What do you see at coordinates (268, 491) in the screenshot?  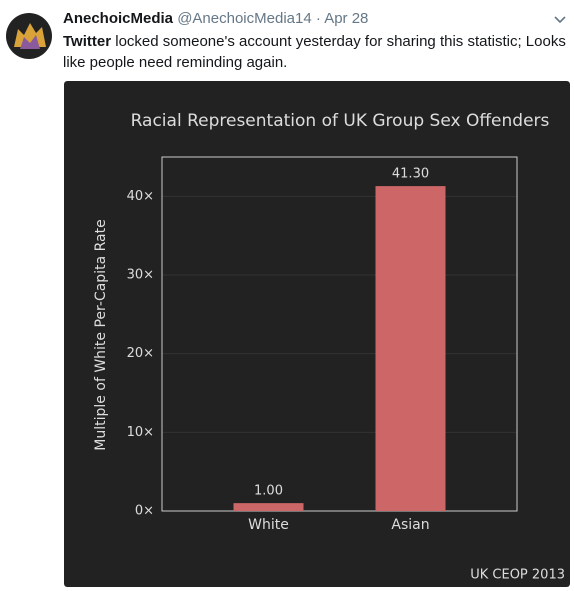 I see `value-label: 1.00` at bounding box center [268, 491].